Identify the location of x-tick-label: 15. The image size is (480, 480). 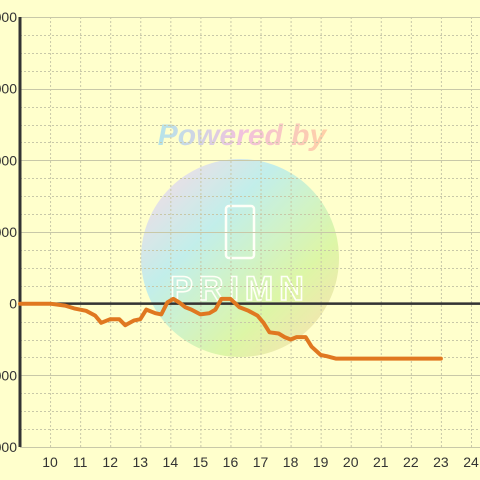
(201, 462).